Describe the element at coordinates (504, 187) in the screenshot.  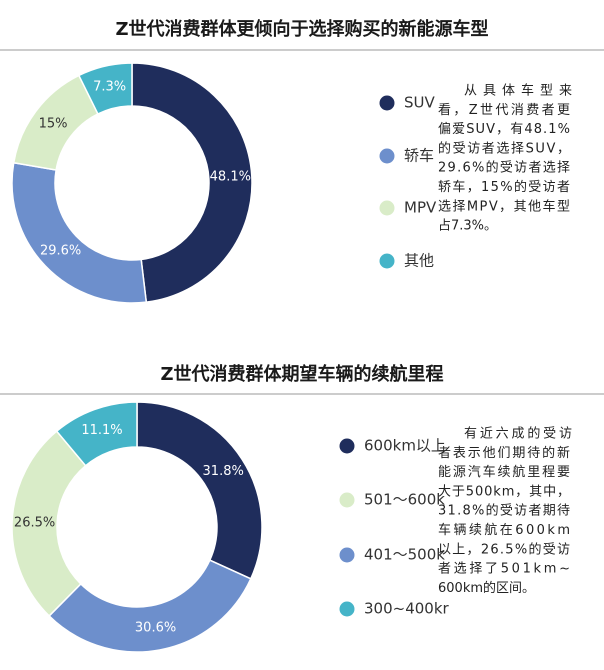
I see `paragraph-line: 轿车，15%的受访者` at that location.